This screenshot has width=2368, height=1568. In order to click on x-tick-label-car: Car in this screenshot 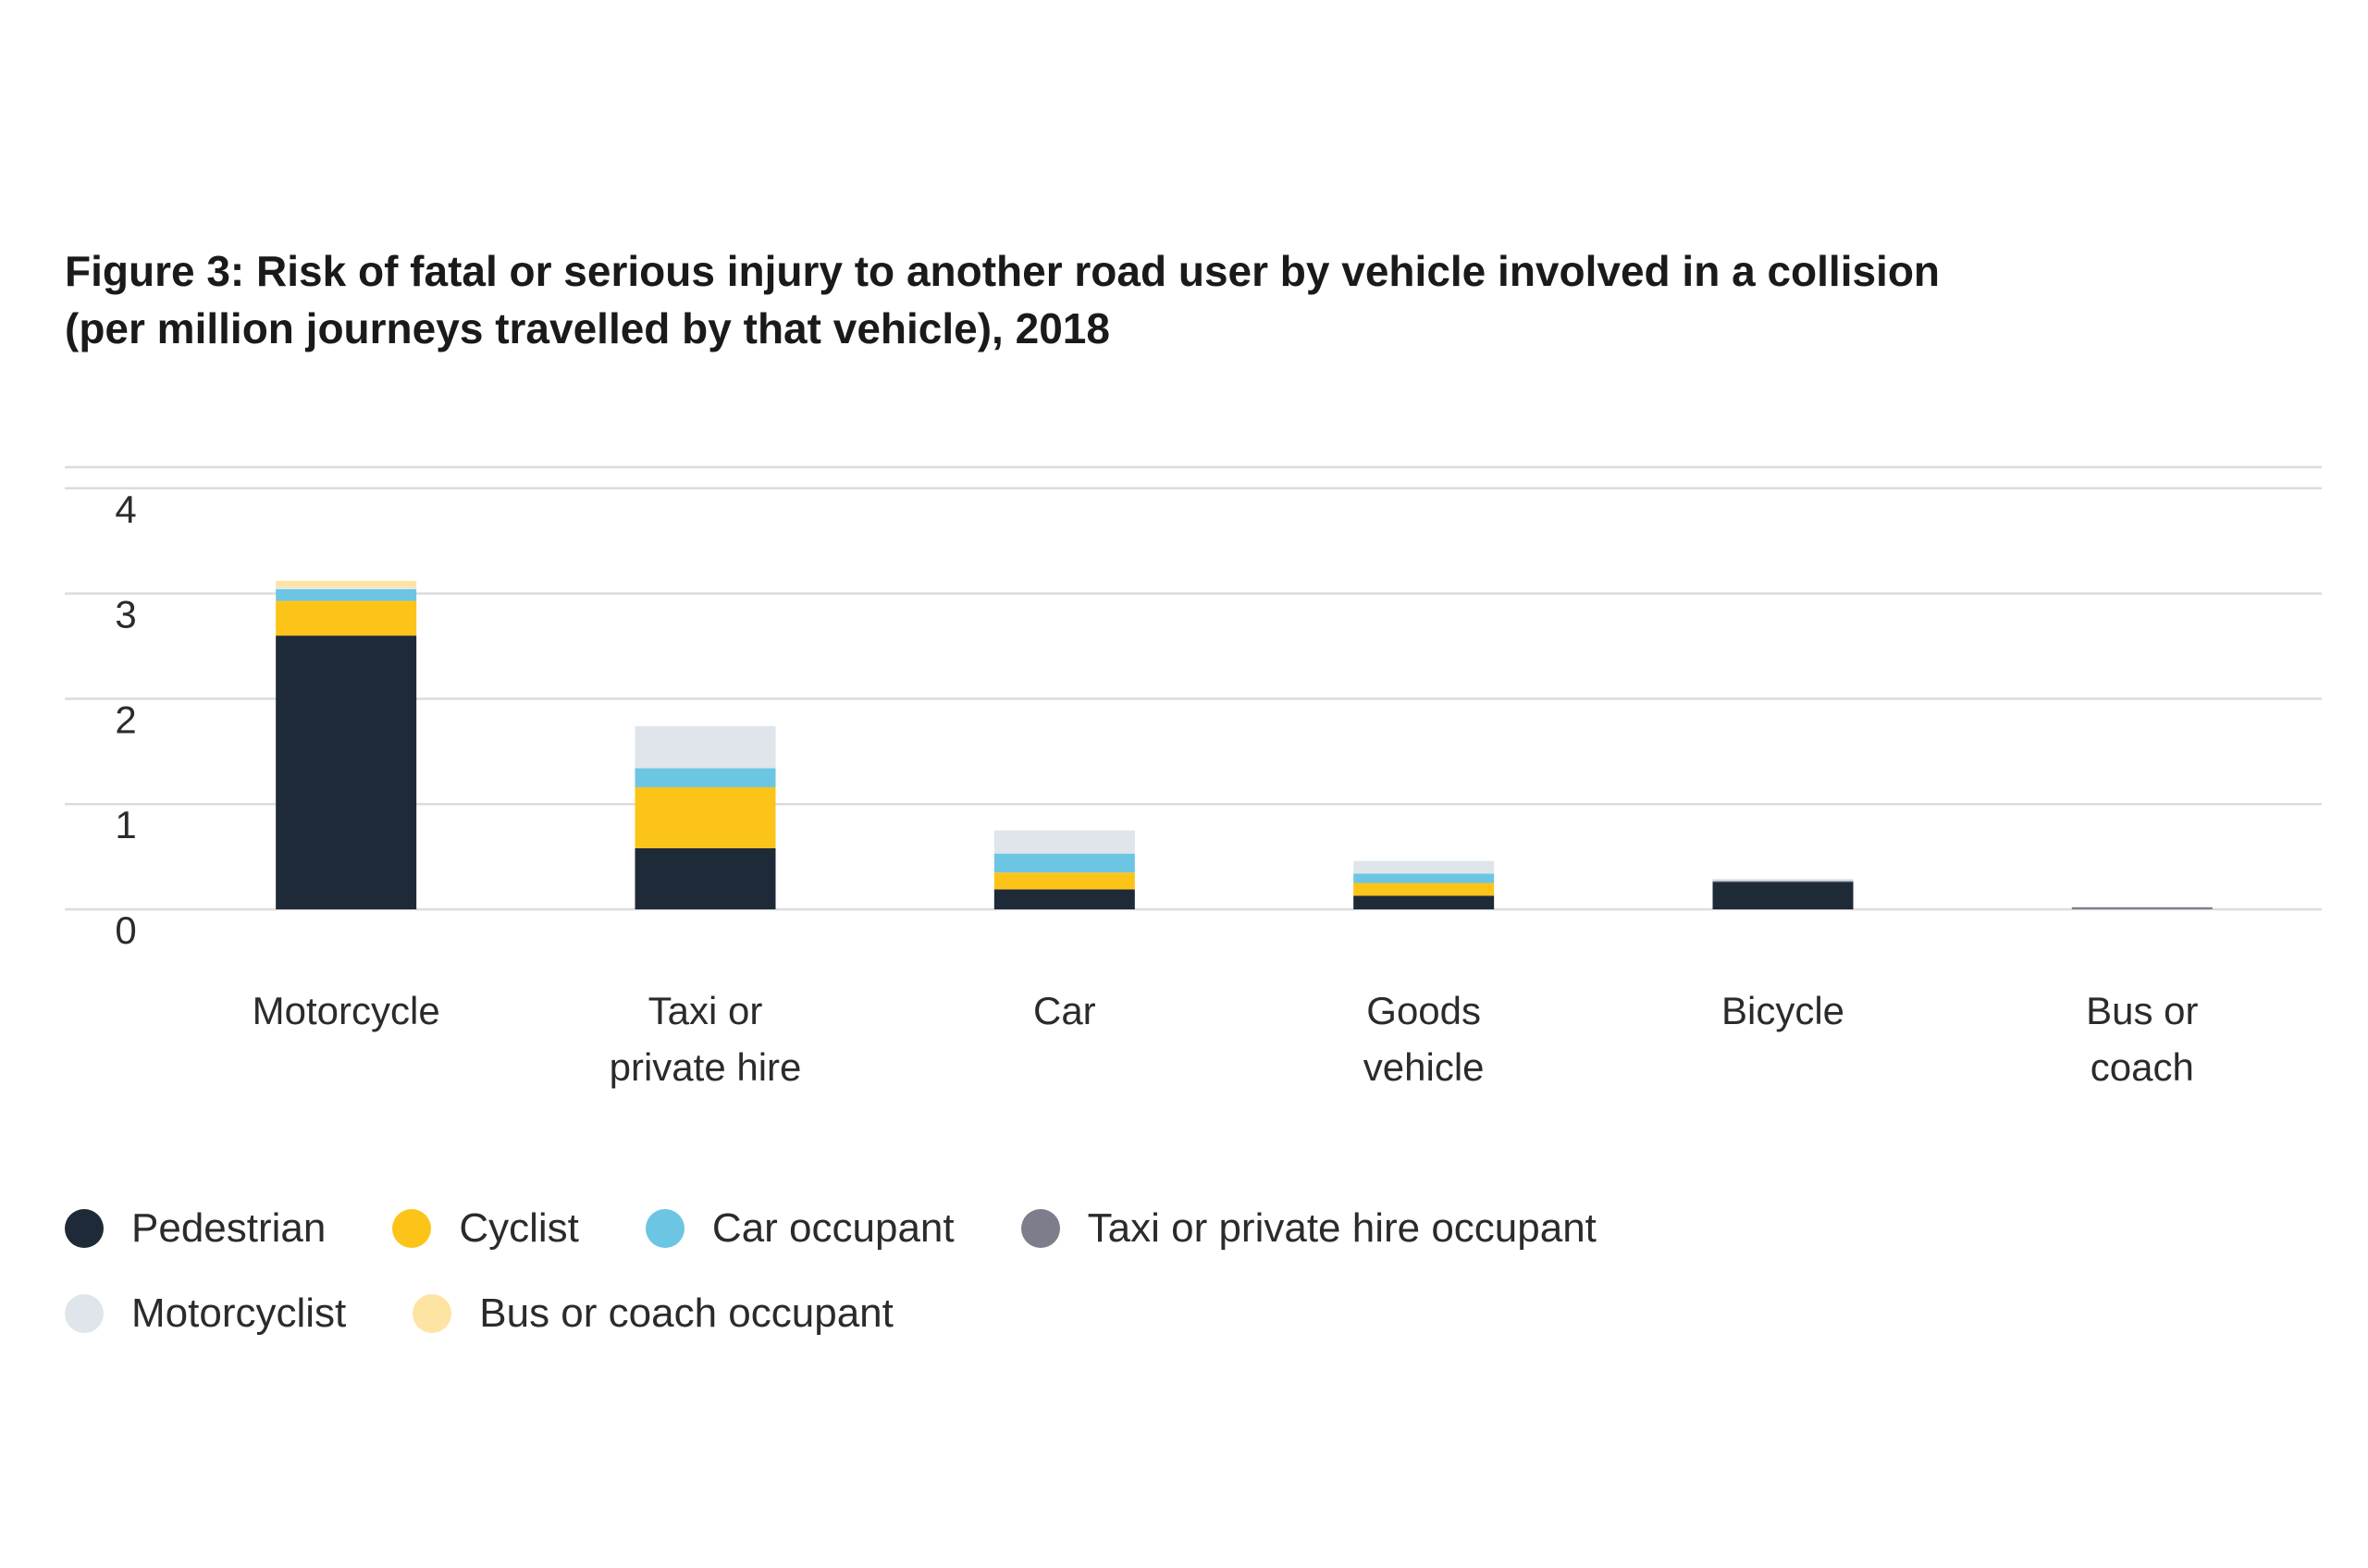, I will do `click(1064, 1010)`.